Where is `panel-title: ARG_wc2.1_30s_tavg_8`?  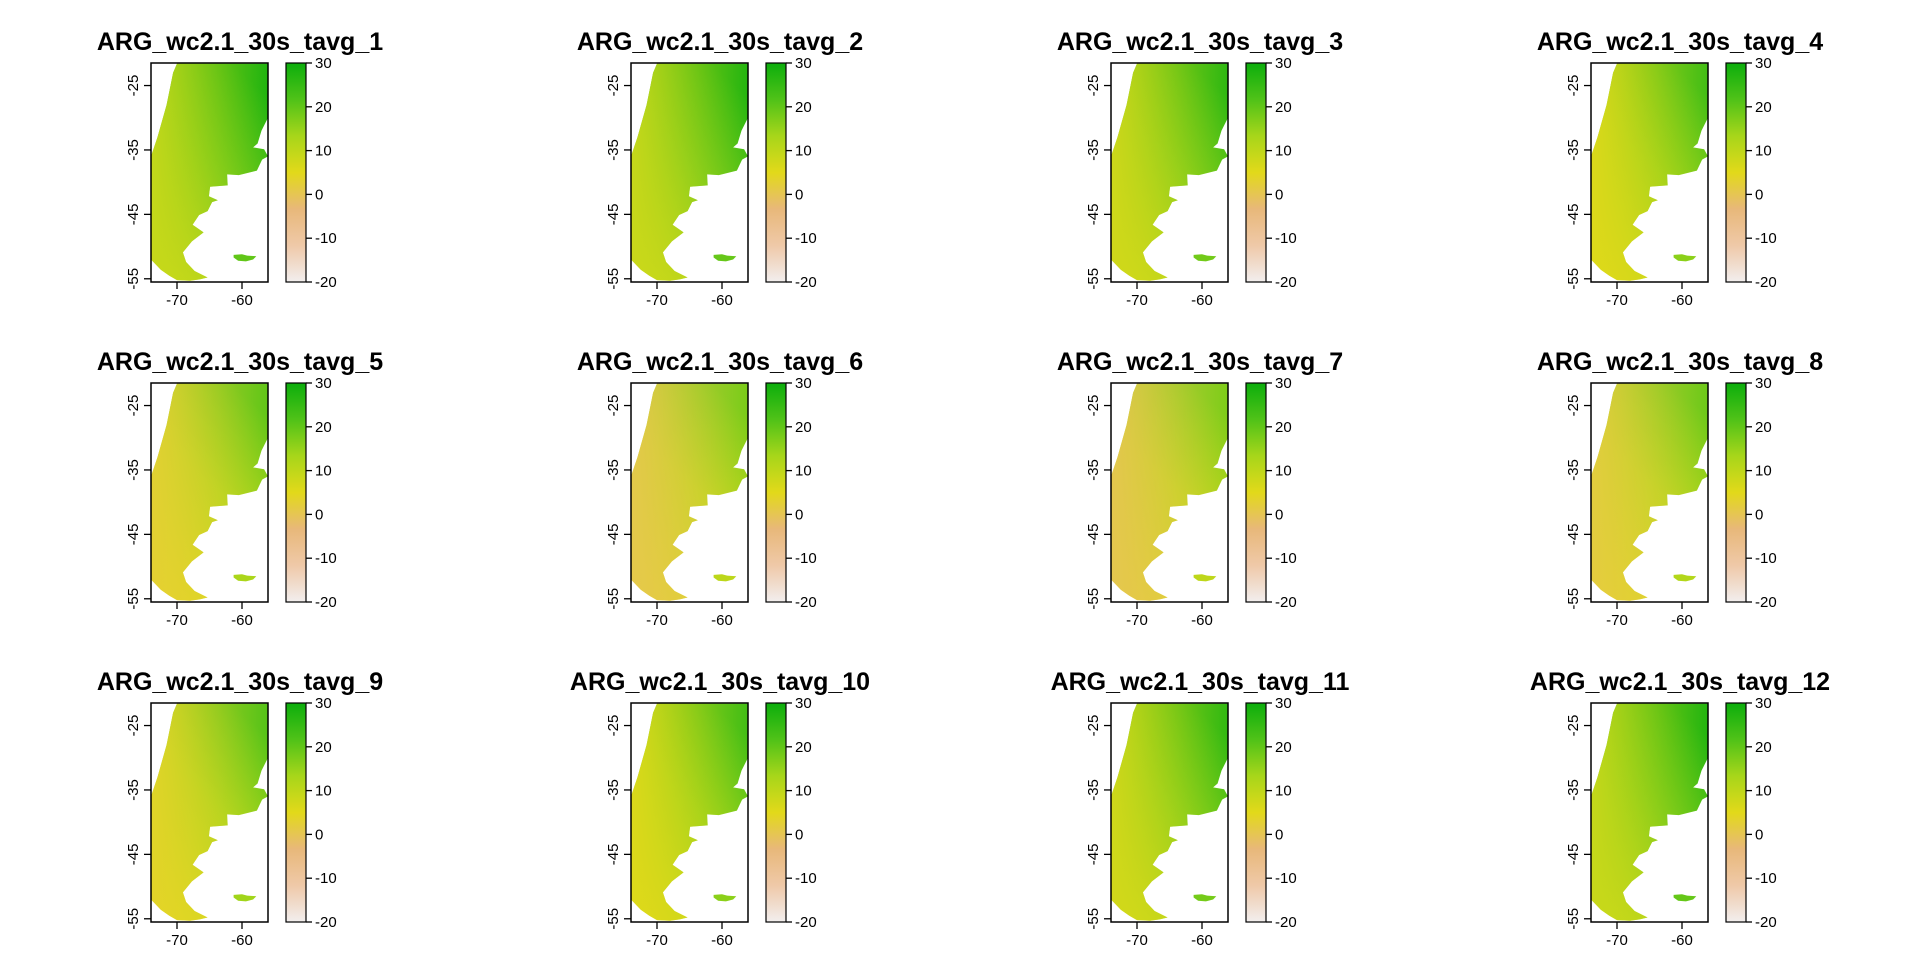
panel-title: ARG_wc2.1_30s_tavg_8 is located at coordinates (1680, 362).